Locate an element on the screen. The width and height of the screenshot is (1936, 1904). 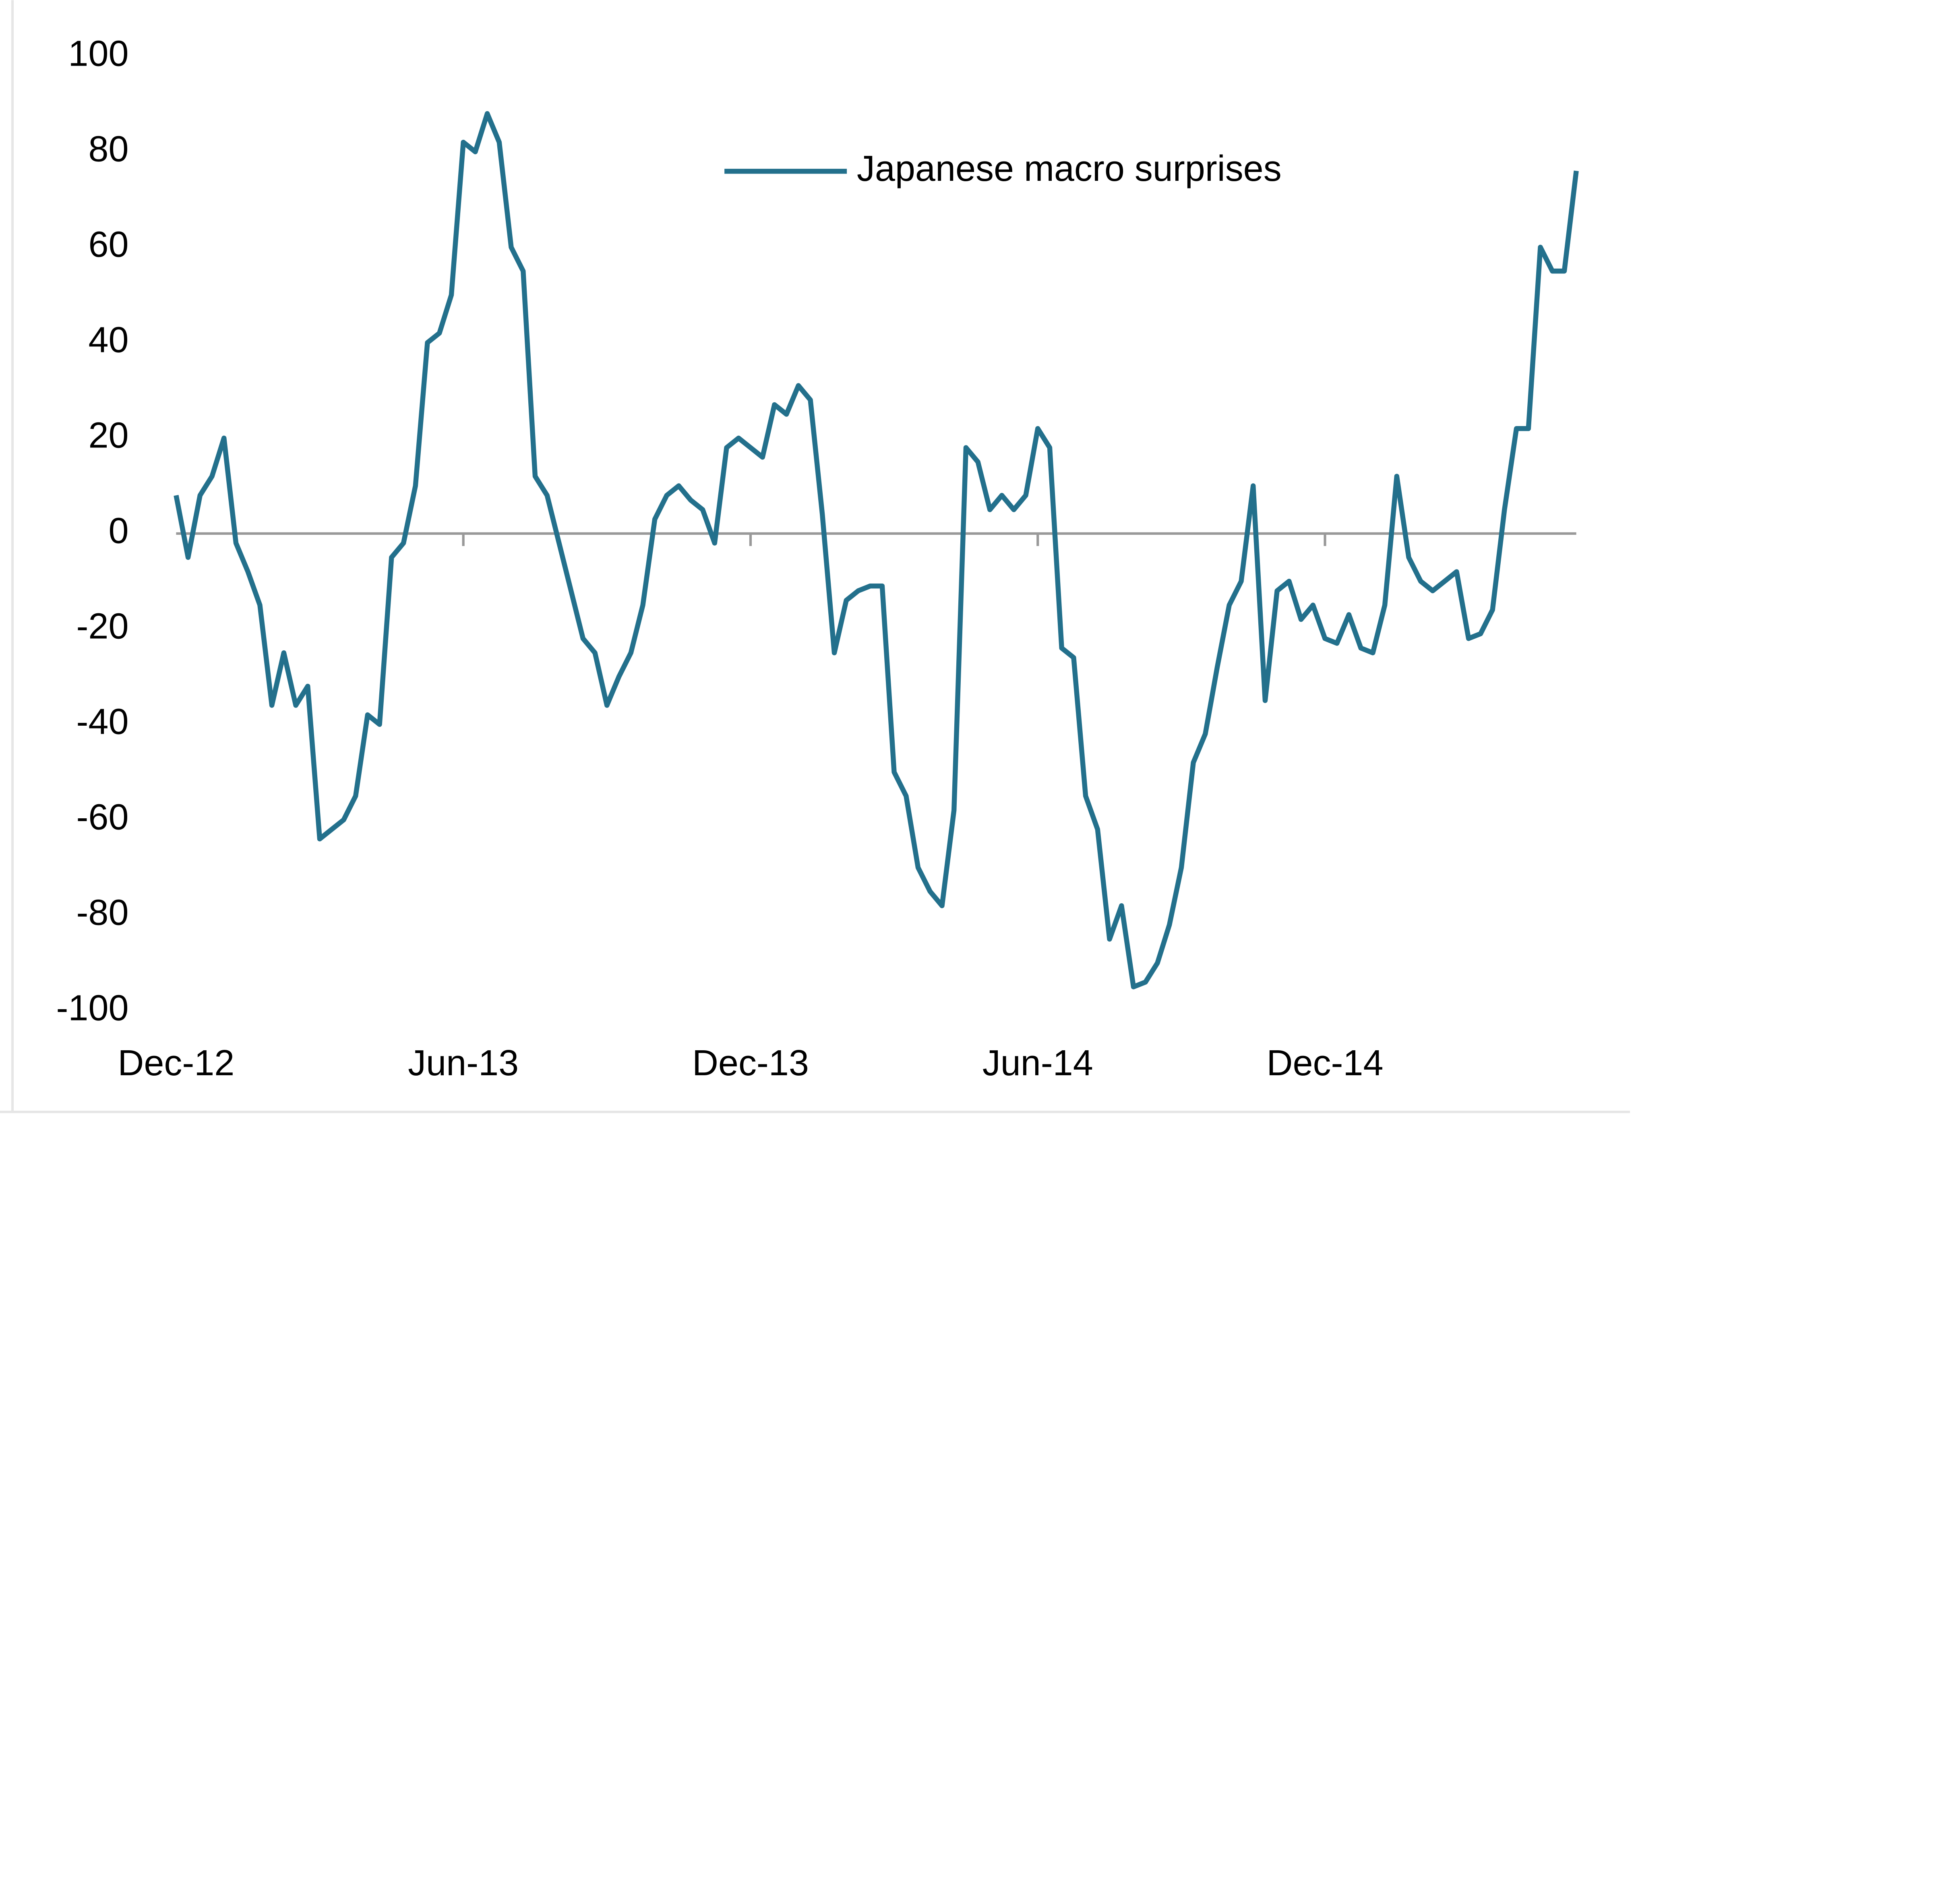
y-tick-label: 60 is located at coordinates (108, 245).